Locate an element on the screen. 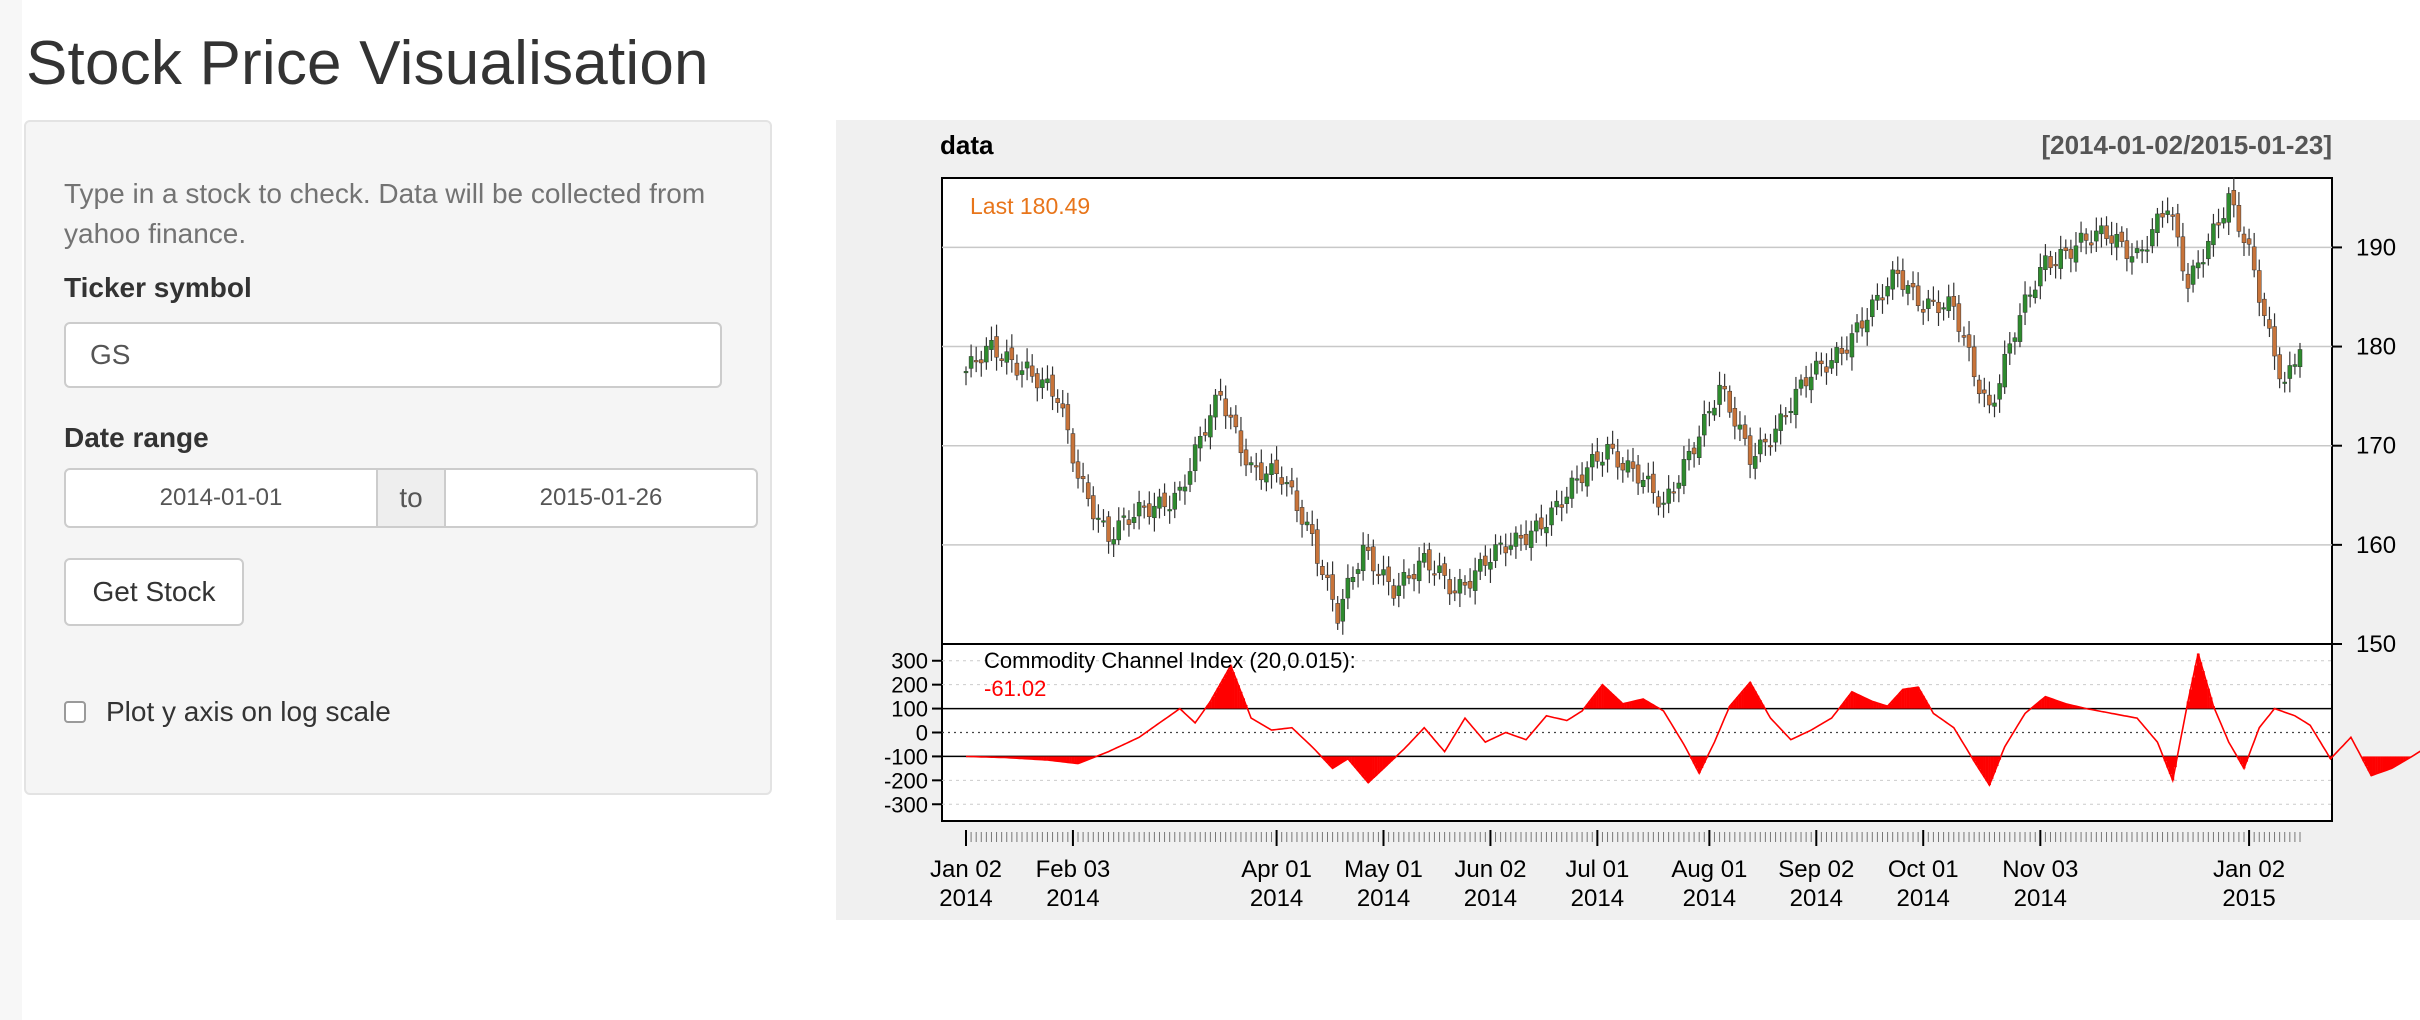  cci-tick-label: -100 is located at coordinates (906, 756).